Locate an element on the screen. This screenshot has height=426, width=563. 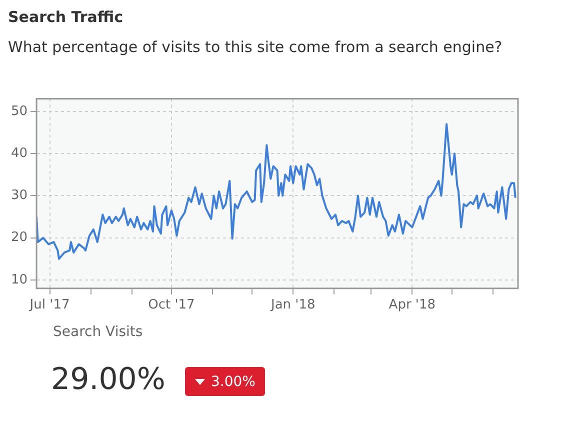
y-tick-label: 40 is located at coordinates (19, 153).